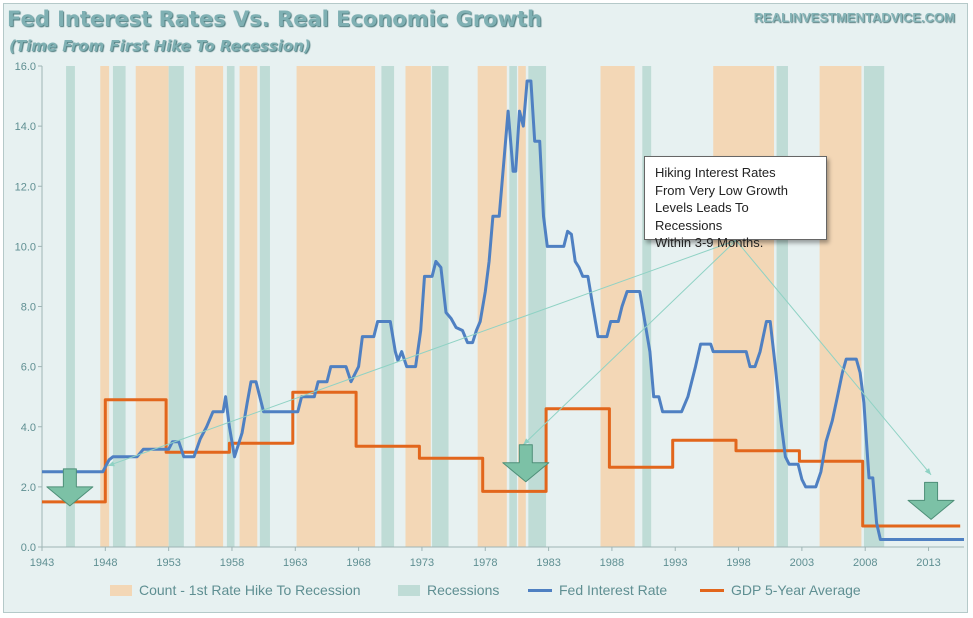 This screenshot has height=618, width=973. What do you see at coordinates (721, 190) in the screenshot?
I see `annotation-line-2: From Very Low Growth` at bounding box center [721, 190].